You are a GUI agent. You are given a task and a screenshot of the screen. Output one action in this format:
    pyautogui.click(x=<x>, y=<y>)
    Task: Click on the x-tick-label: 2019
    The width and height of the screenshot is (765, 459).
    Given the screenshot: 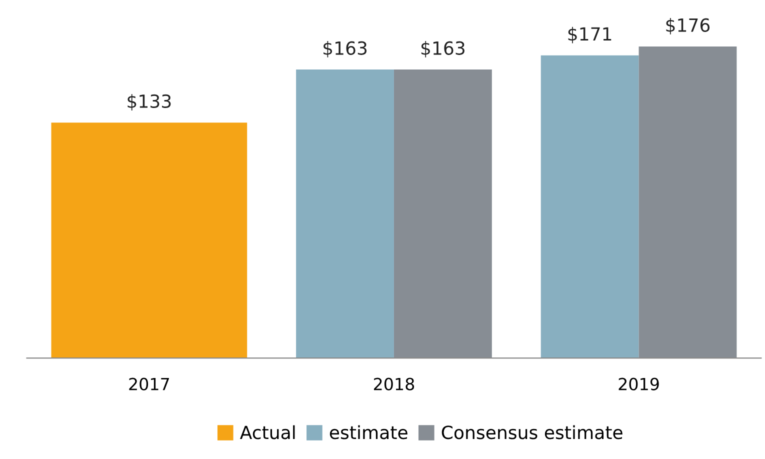 What is the action you would take?
    pyautogui.click(x=638, y=384)
    